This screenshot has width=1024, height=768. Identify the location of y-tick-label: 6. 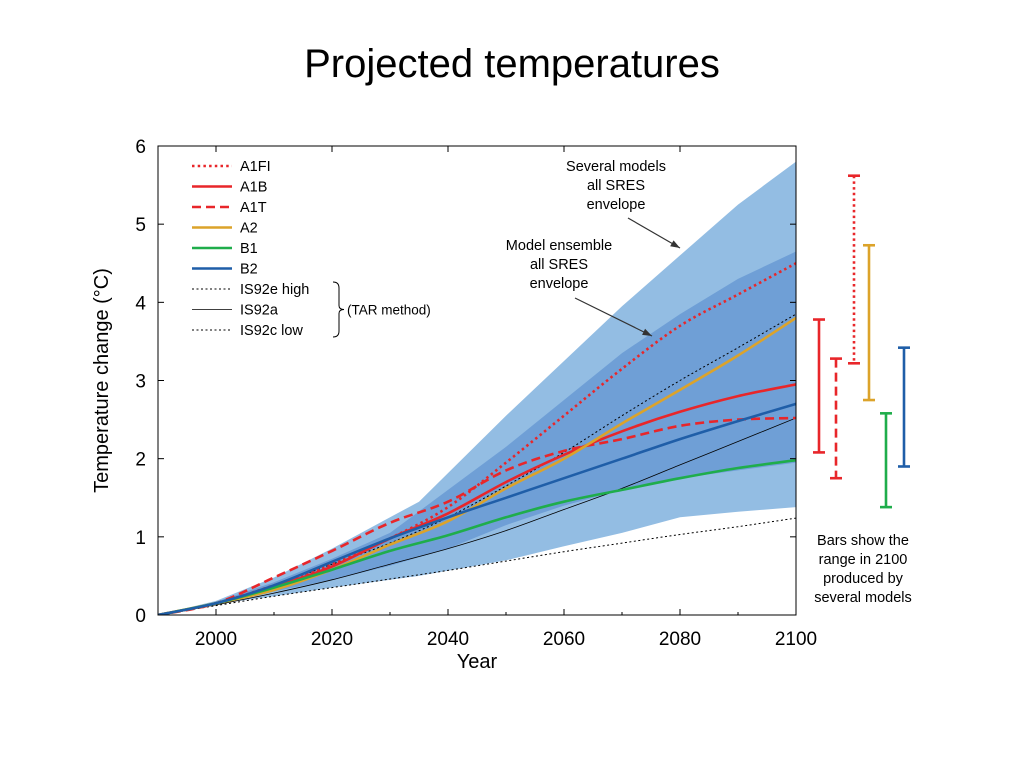
(140, 147).